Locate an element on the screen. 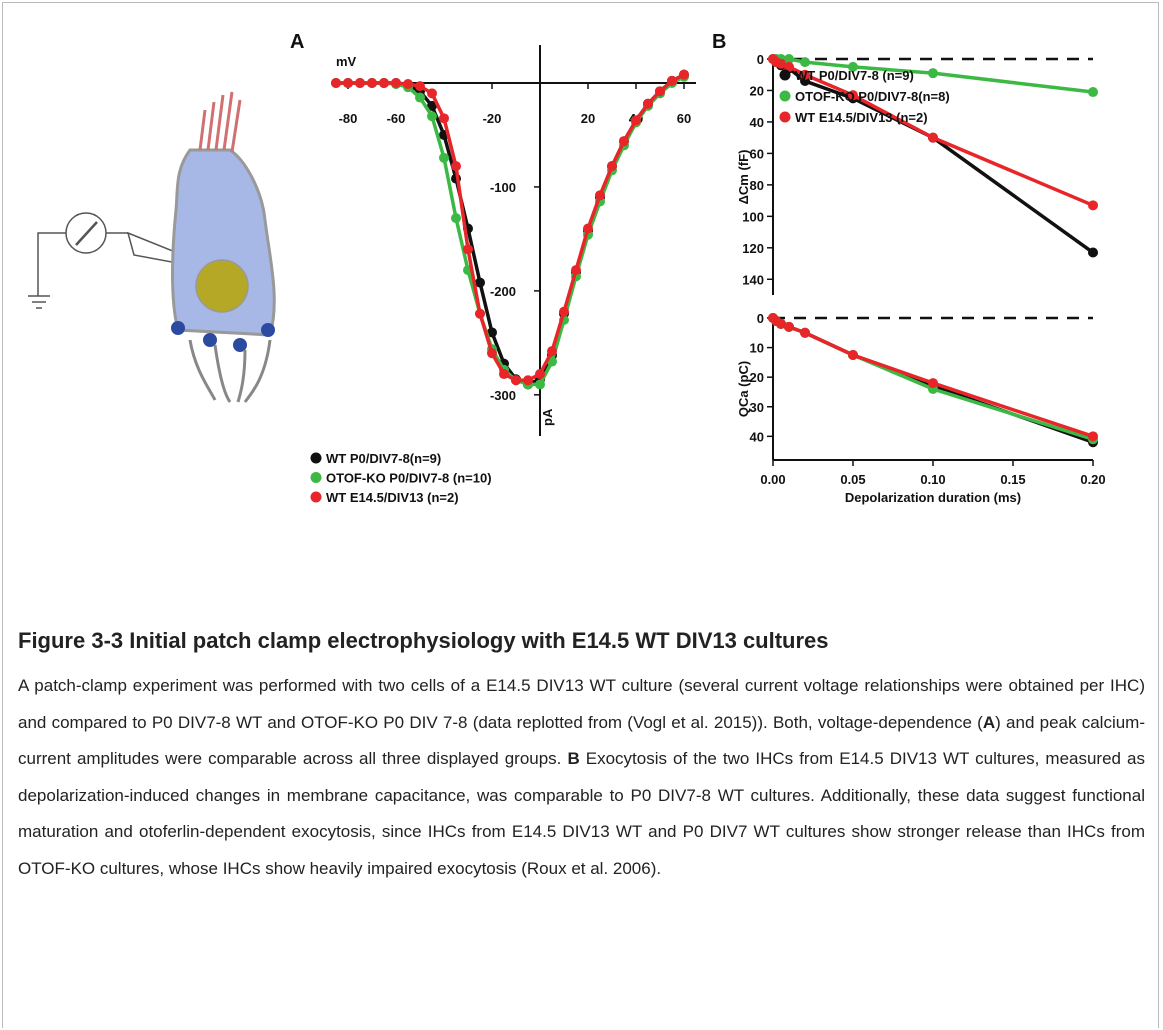  x-axis-label: Depolarization duration (ms) is located at coordinates (933, 497).